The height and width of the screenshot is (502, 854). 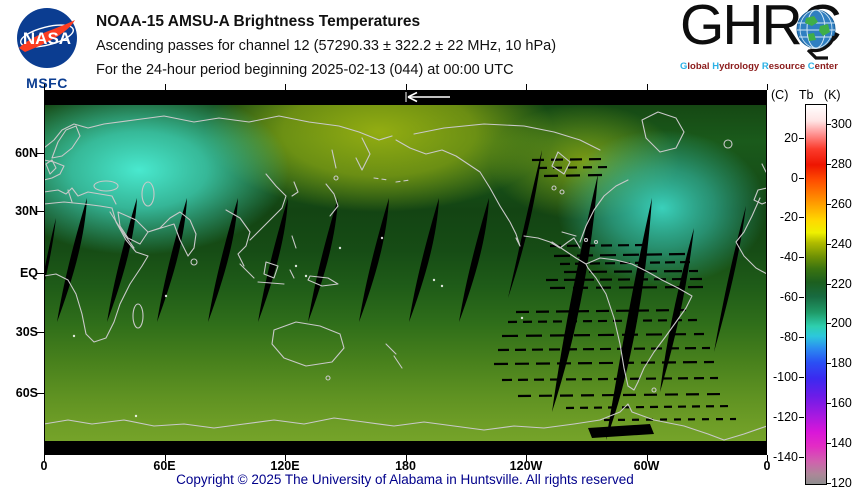 What do you see at coordinates (791, 137) in the screenshot?
I see `colorbar-celsius-label: 20` at bounding box center [791, 137].